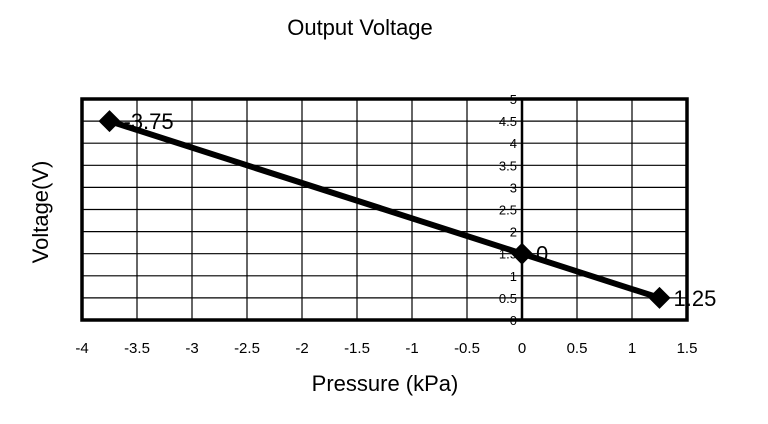 The image size is (768, 424). What do you see at coordinates (513, 99) in the screenshot?
I see `y-tick-label: 5` at bounding box center [513, 99].